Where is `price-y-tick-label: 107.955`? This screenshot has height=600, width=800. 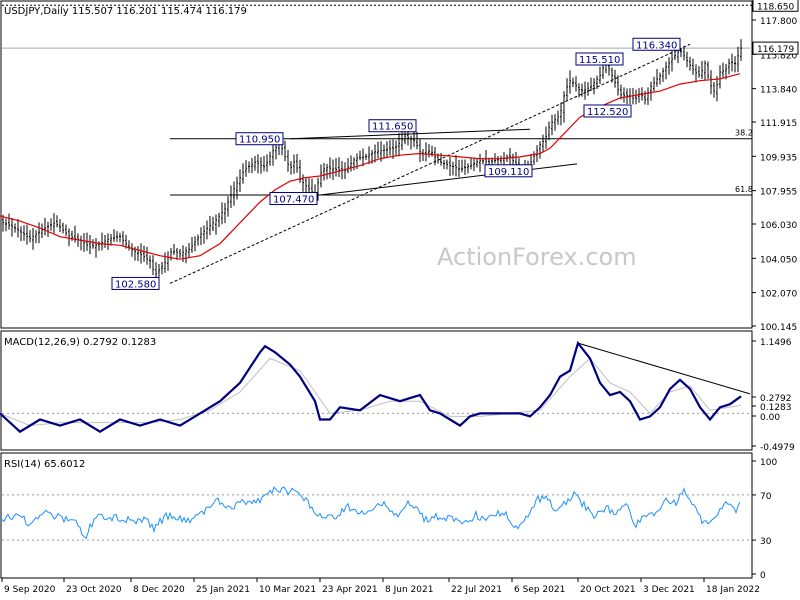 price-y-tick-label: 107.955 is located at coordinates (778, 193).